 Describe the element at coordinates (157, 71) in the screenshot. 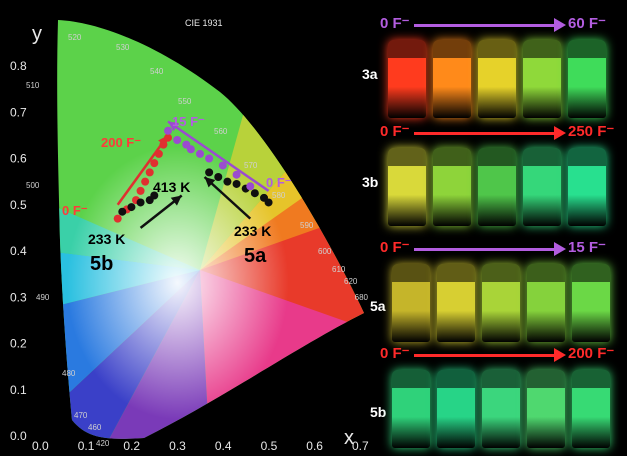

I see `wavelength-label: 540` at that location.